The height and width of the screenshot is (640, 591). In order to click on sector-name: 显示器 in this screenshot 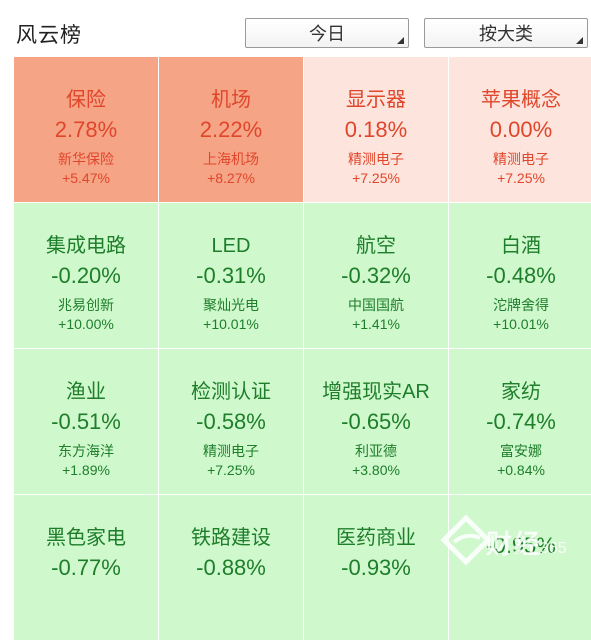, I will do `click(376, 100)`.